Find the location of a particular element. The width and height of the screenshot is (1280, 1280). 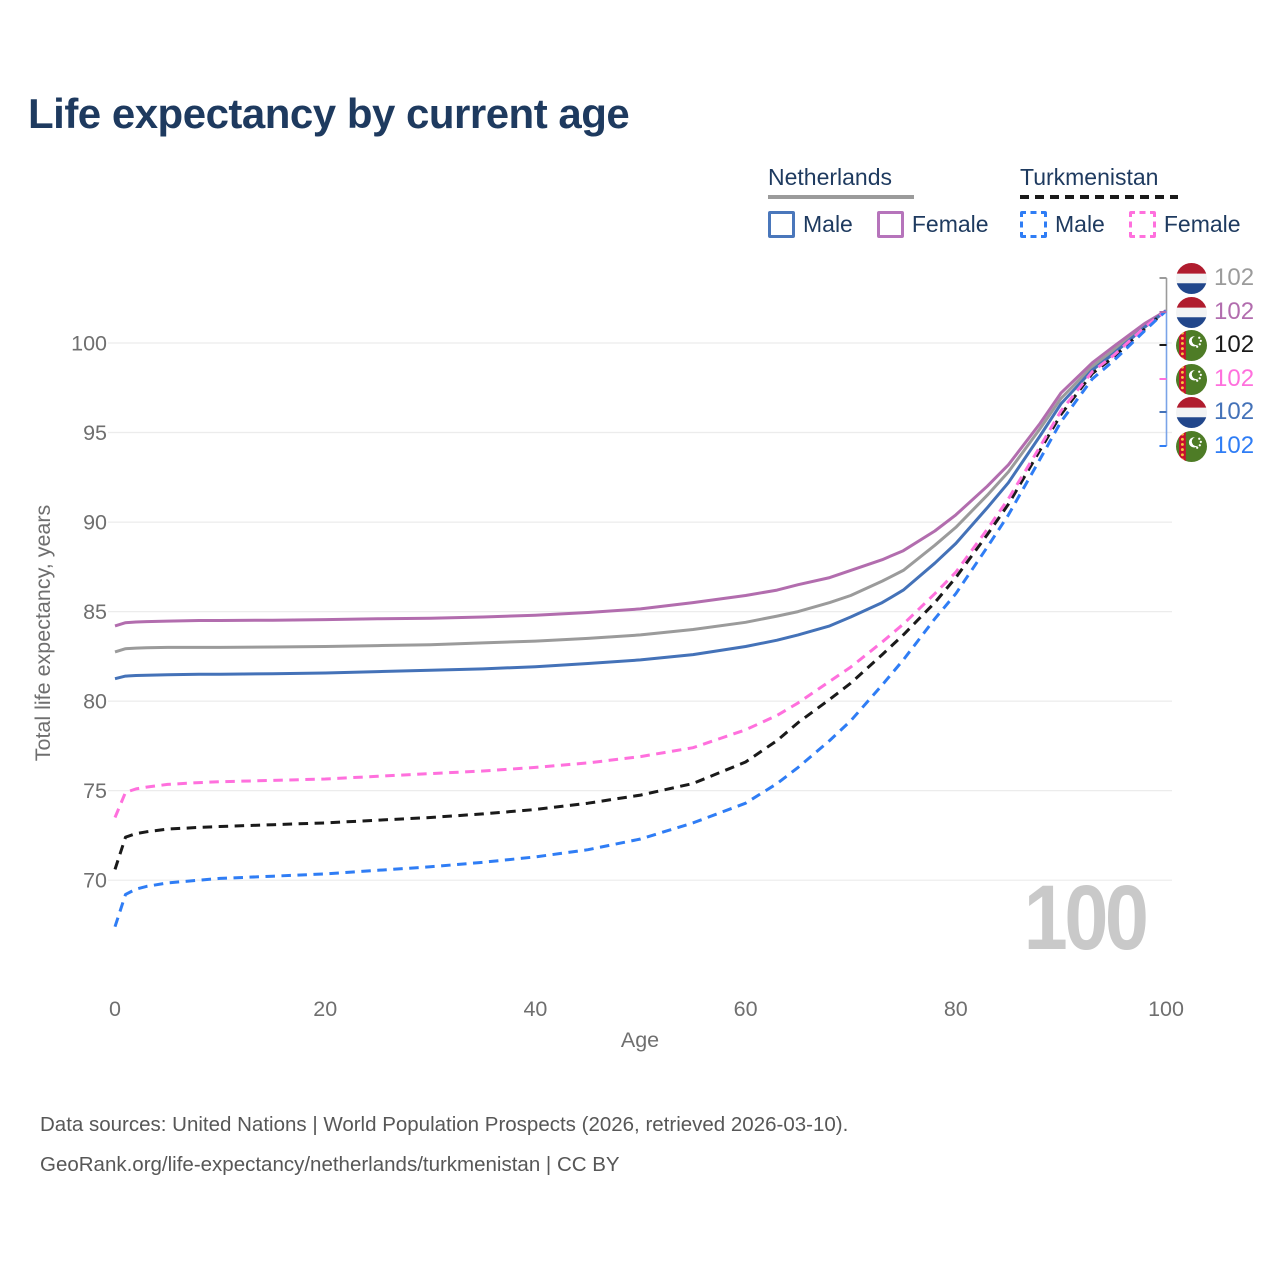

end-label-netherlands-both: 102 is located at coordinates (1215, 278).